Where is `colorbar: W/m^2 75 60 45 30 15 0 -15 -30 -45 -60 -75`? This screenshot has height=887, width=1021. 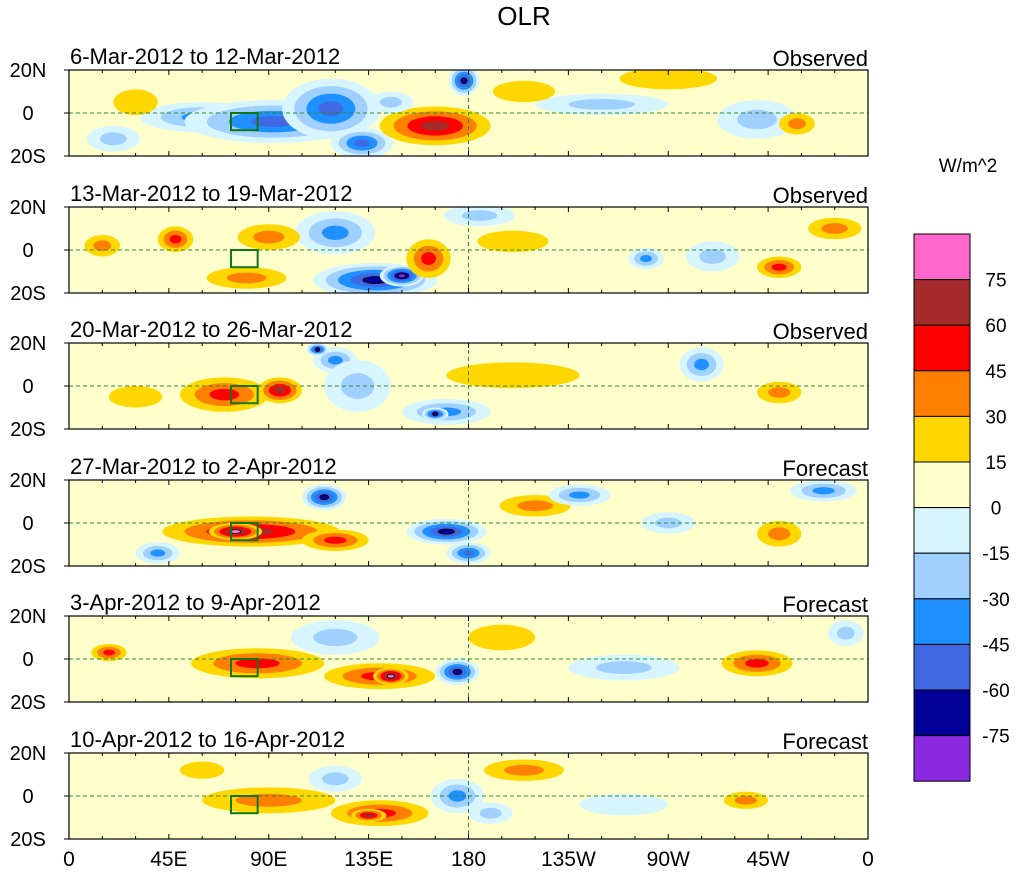
colorbar: W/m^2 75 60 45 30 15 0 -15 -30 -45 -60 -75 is located at coordinates (961, 469).